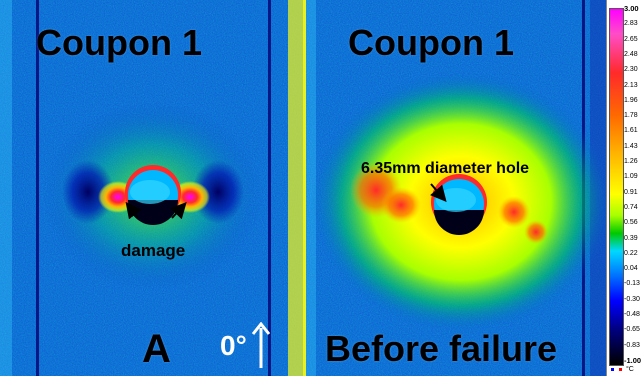  Describe the element at coordinates (631, 269) in the screenshot. I see `colorbar-tick-label: 0.04` at that location.